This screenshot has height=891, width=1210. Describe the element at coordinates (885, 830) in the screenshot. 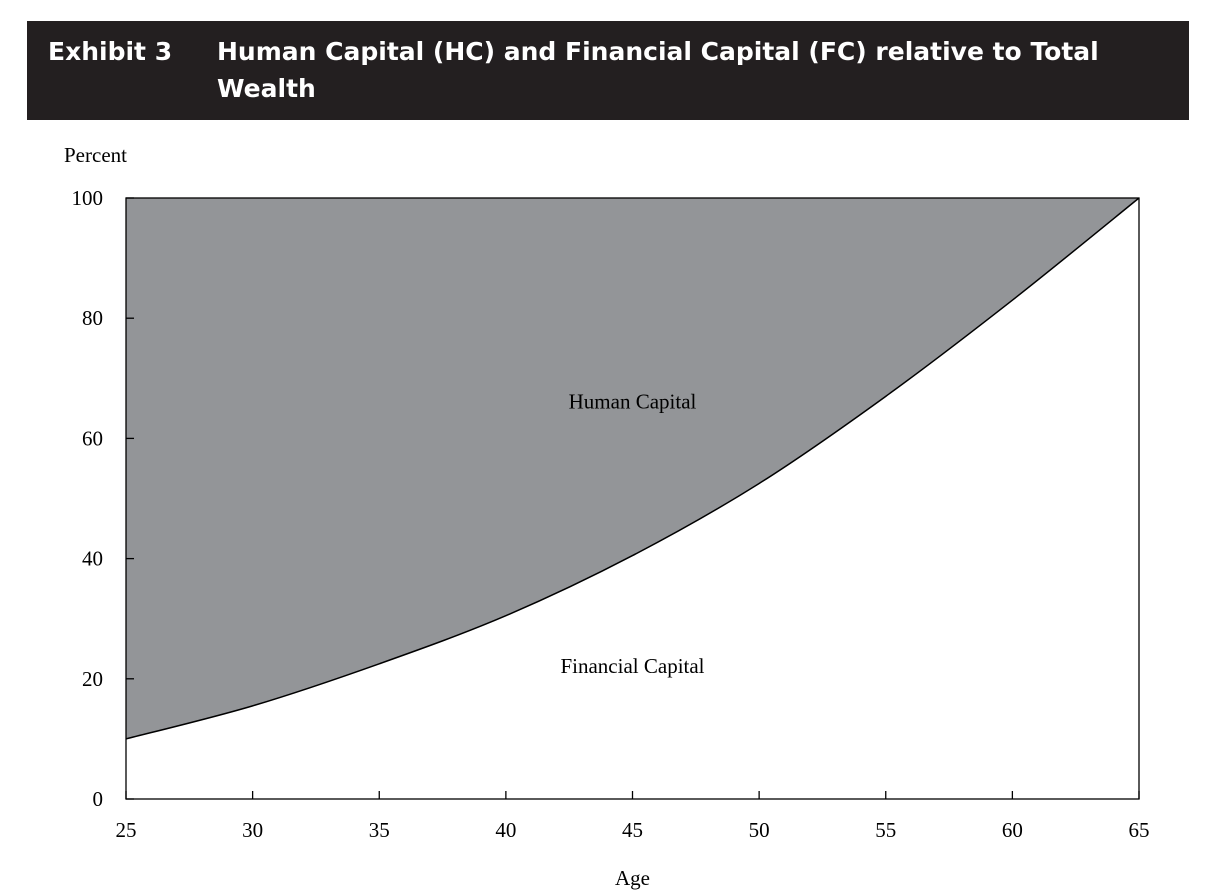

I see `x-tick-label: 55` at that location.